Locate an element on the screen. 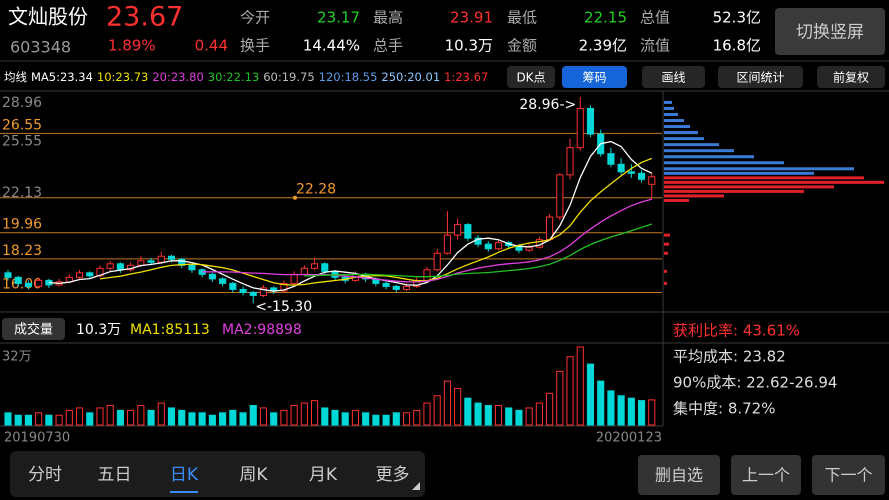 This screenshot has height=500, width=889. toolbar-button: DK点 is located at coordinates (531, 77).